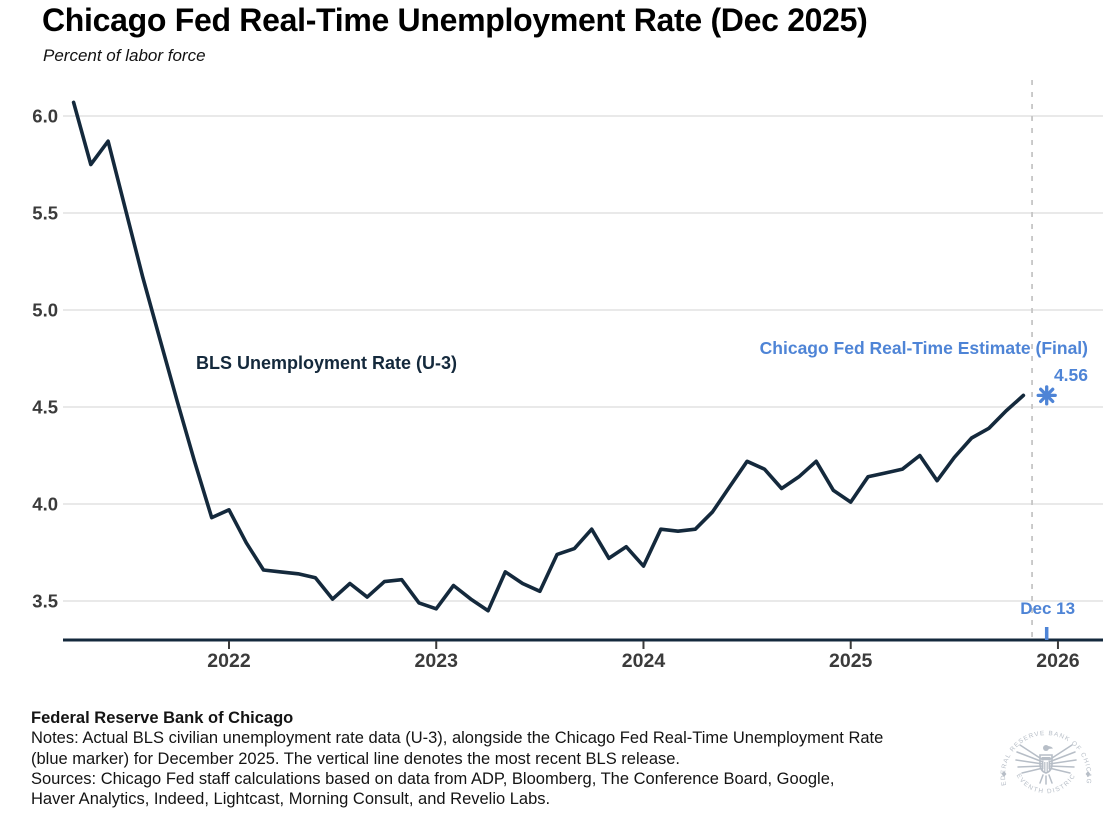 The image size is (1118, 818). Describe the element at coordinates (1071, 375) in the screenshot. I see `estimate-value: 4.56` at that location.